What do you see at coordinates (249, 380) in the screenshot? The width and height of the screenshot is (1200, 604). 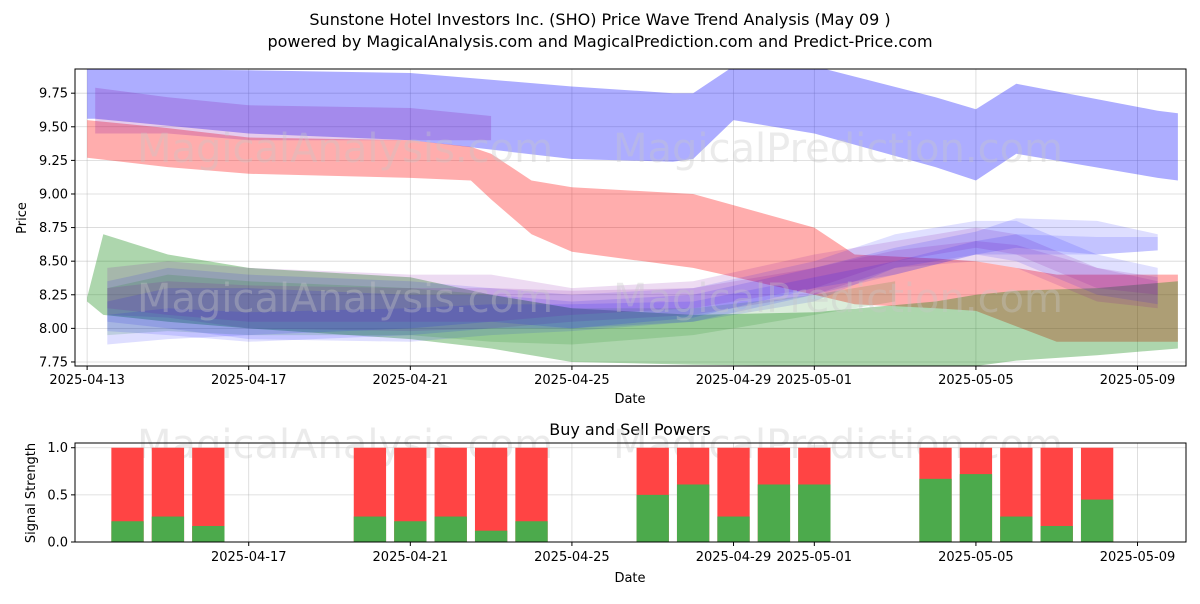 I see `price-xtick-label: 2025-04-17` at bounding box center [249, 380].